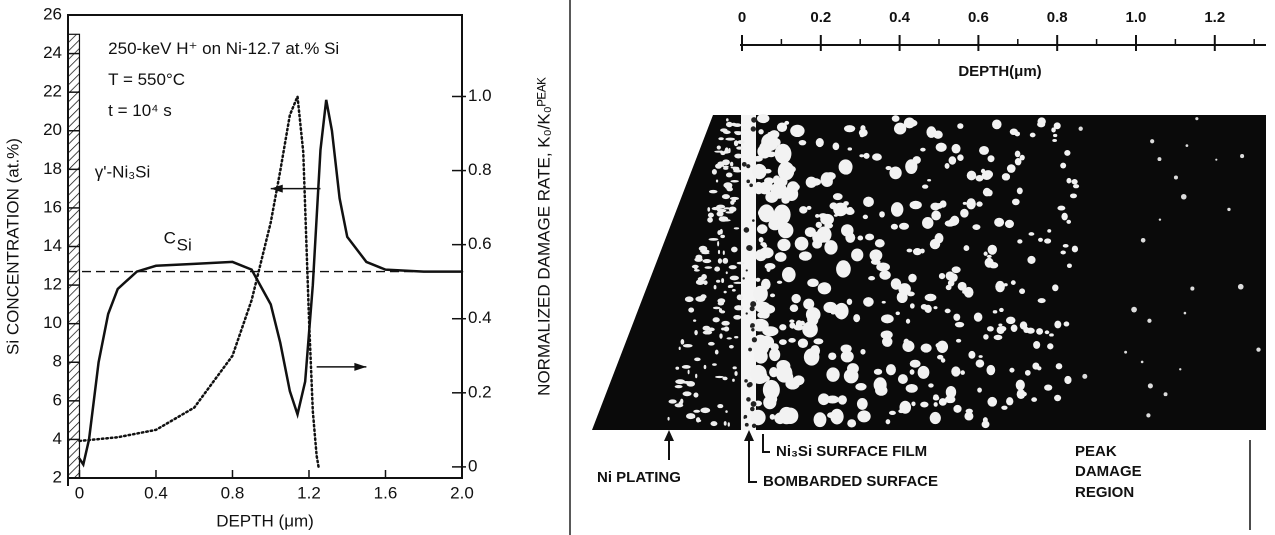  What do you see at coordinates (386, 492) in the screenshot?
I see `x-tick-label: 1.6` at bounding box center [386, 492].